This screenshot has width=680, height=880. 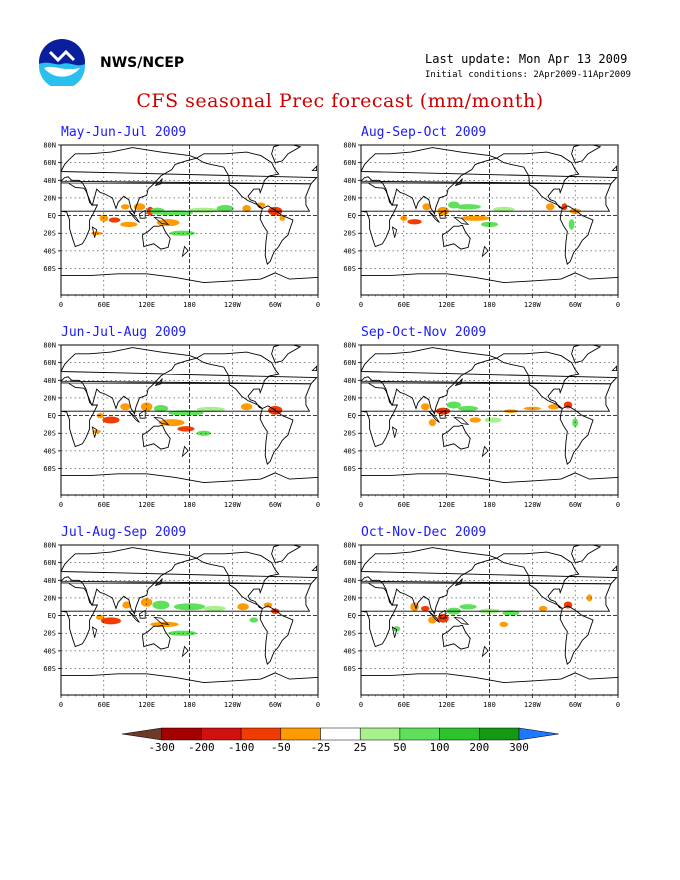 What do you see at coordinates (142, 63) in the screenshot?
I see `organization-name: NWS/NCEP` at bounding box center [142, 63].